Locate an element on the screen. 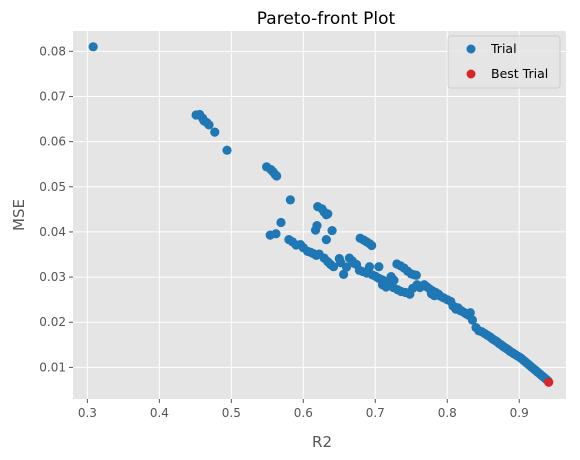  y-tick-label: 0.06 is located at coordinates (52, 142).